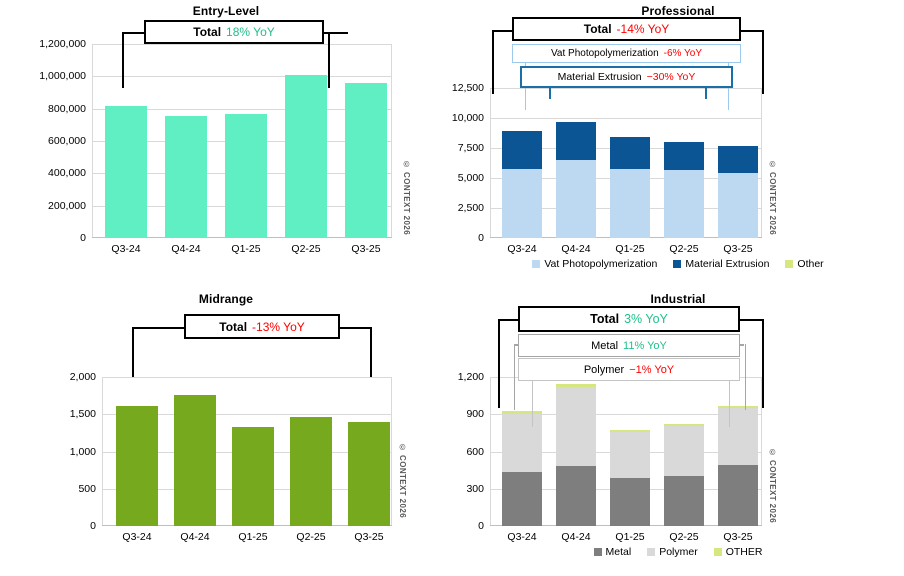 The image size is (904, 576). I want to click on y-tick-label: 400,000, so click(67, 173).